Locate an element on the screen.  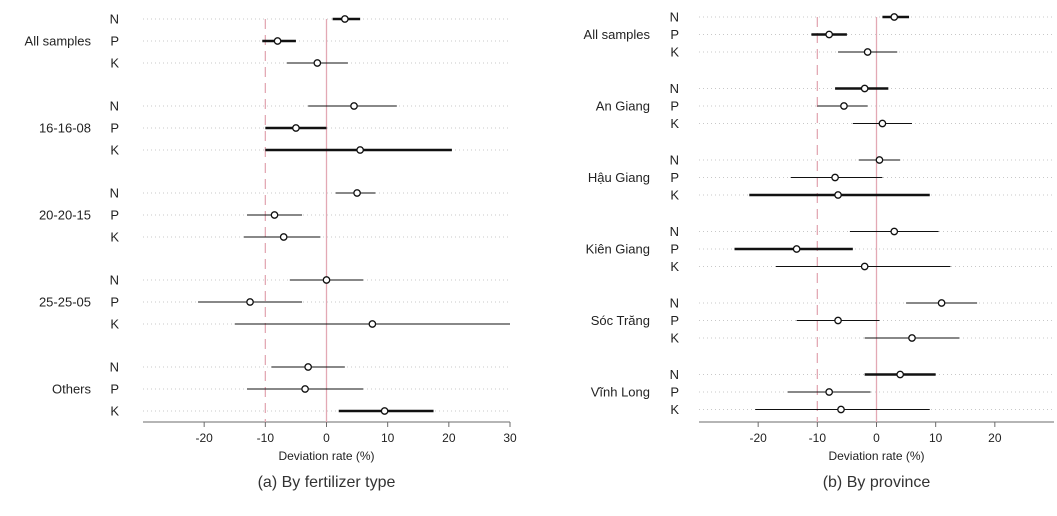
chart1-tick-label-2: 0 is located at coordinates (876, 438).